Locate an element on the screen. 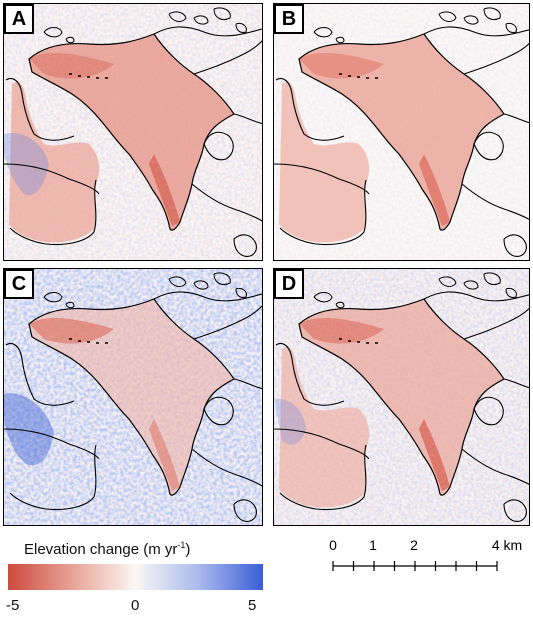 This screenshot has height=618, width=533. panel-label-c: C is located at coordinates (19, 284).